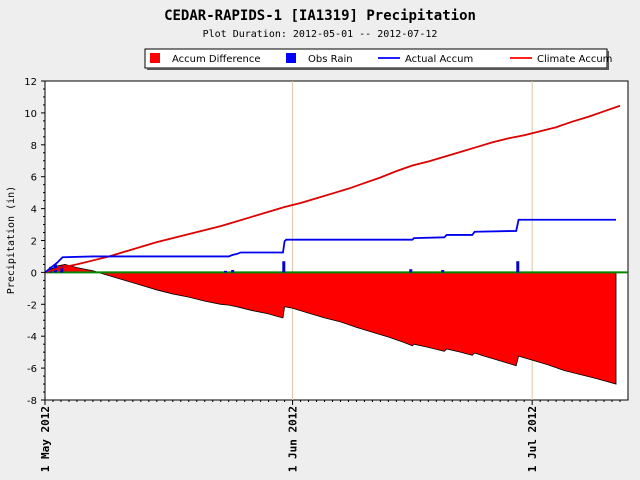 The image size is (640, 480). Describe the element at coordinates (11, 240) in the screenshot. I see `y-axis-label: Precipitation (in)` at that location.